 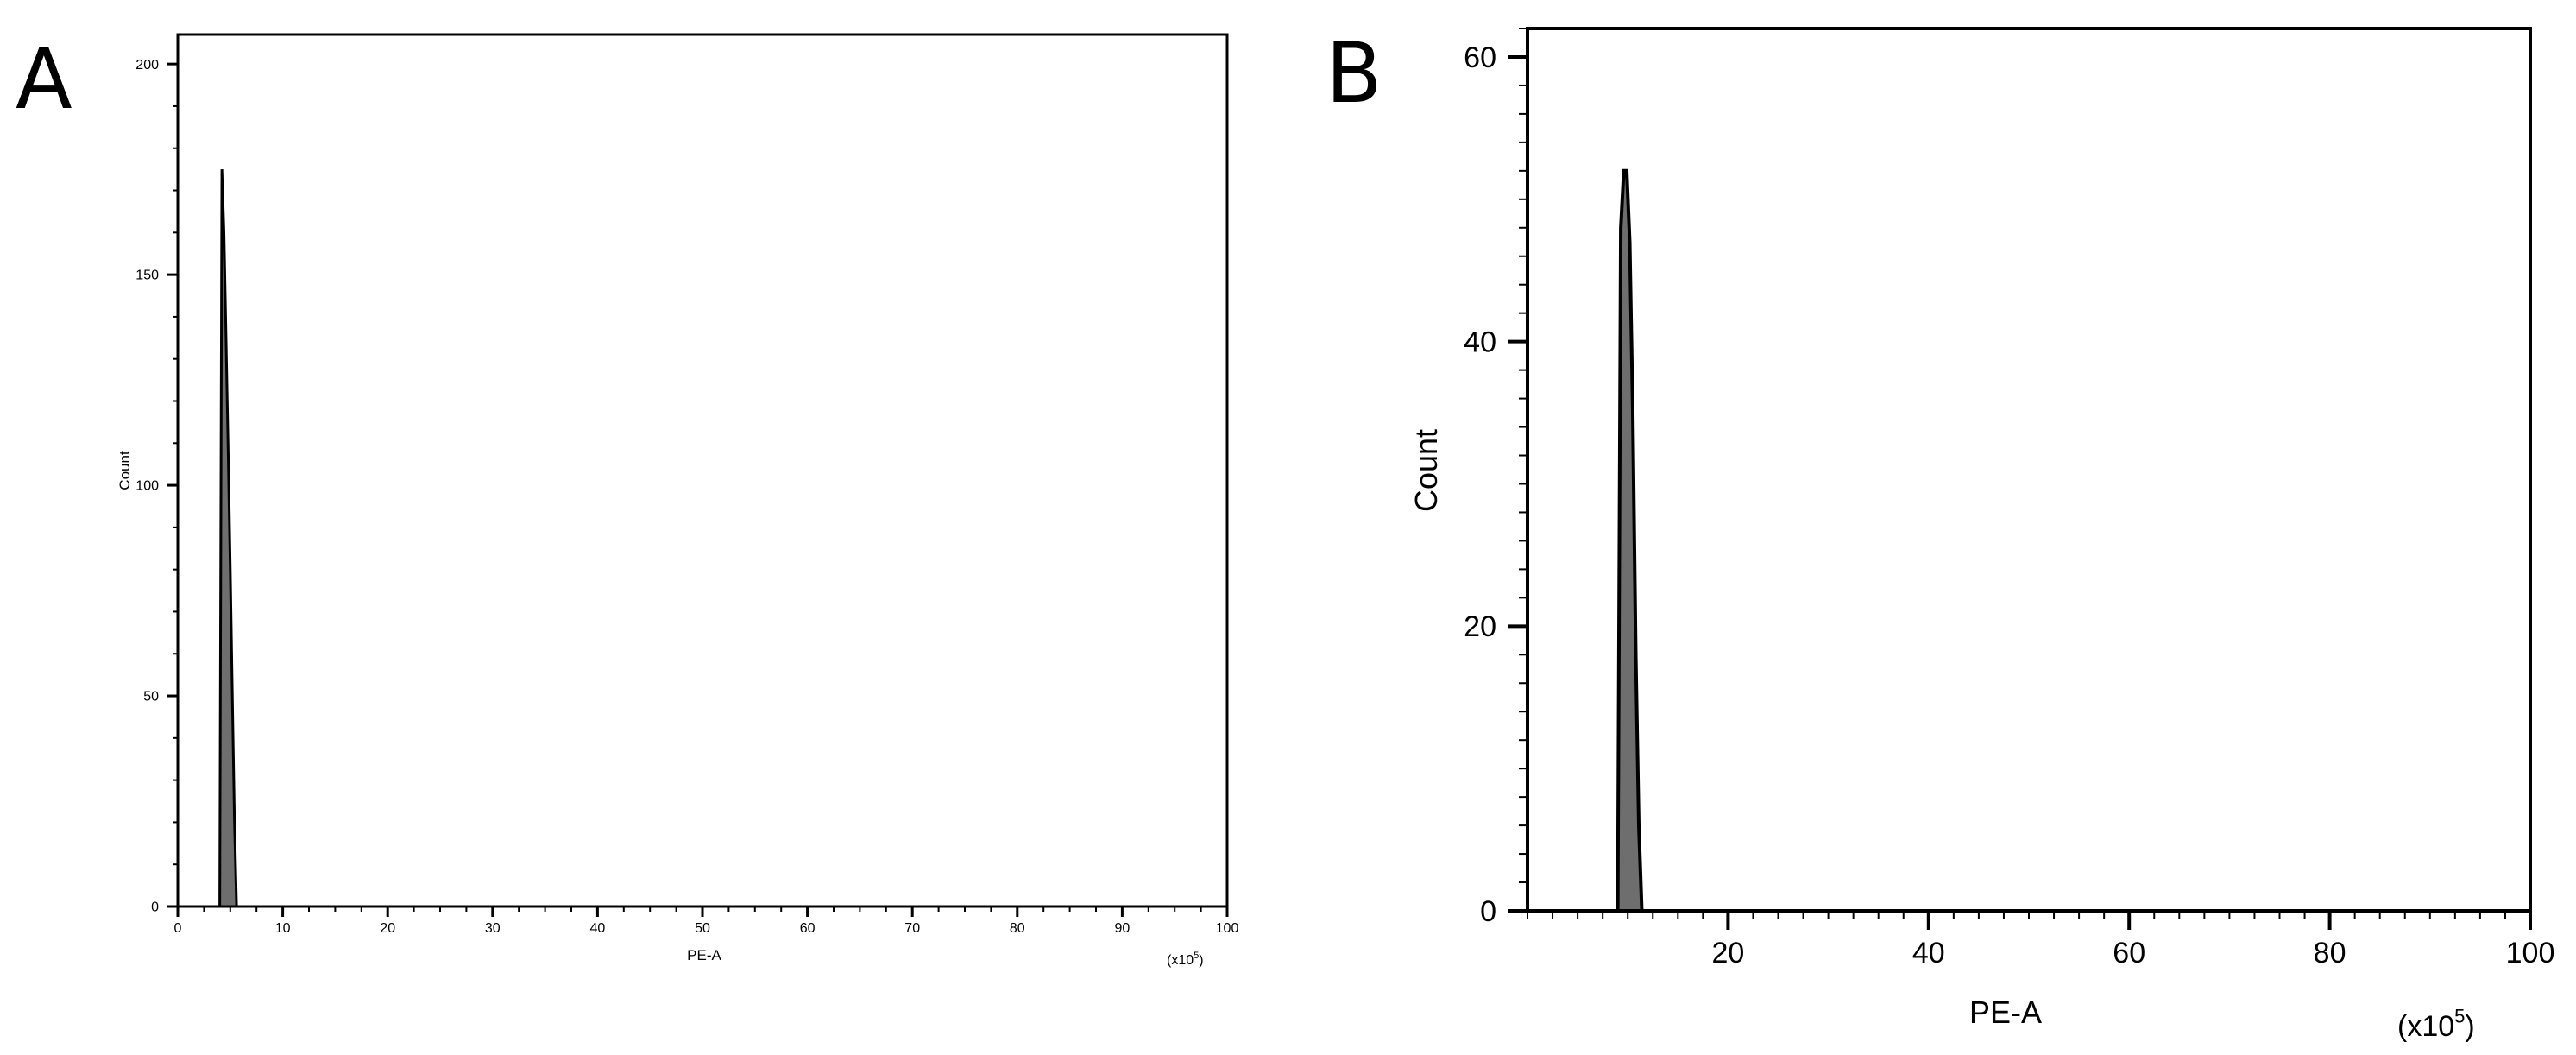 What do you see at coordinates (1480, 342) in the screenshot?
I see `y-tick-label: 40` at bounding box center [1480, 342].